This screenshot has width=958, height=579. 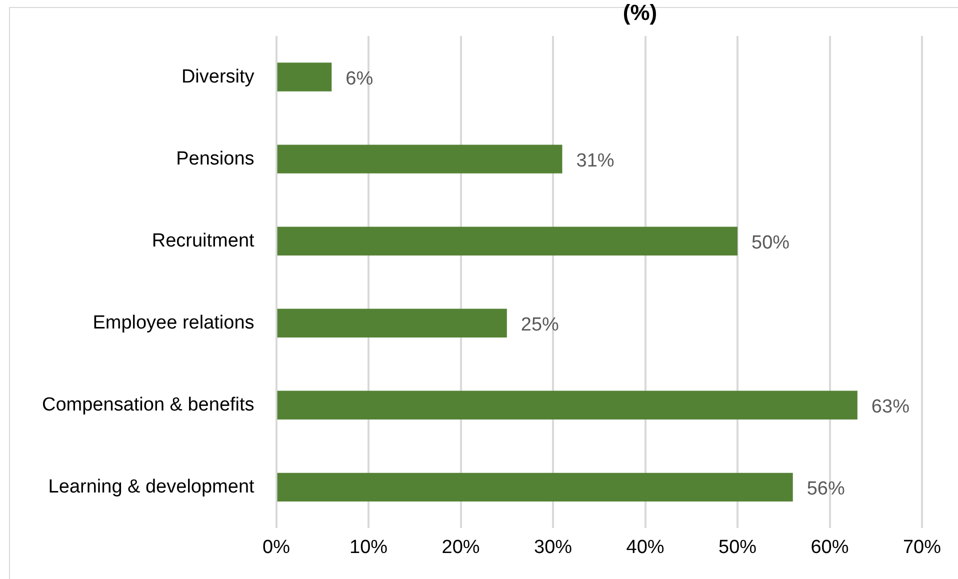 What do you see at coordinates (148, 405) in the screenshot?
I see `y-tick-label: Compensation & benefits` at bounding box center [148, 405].